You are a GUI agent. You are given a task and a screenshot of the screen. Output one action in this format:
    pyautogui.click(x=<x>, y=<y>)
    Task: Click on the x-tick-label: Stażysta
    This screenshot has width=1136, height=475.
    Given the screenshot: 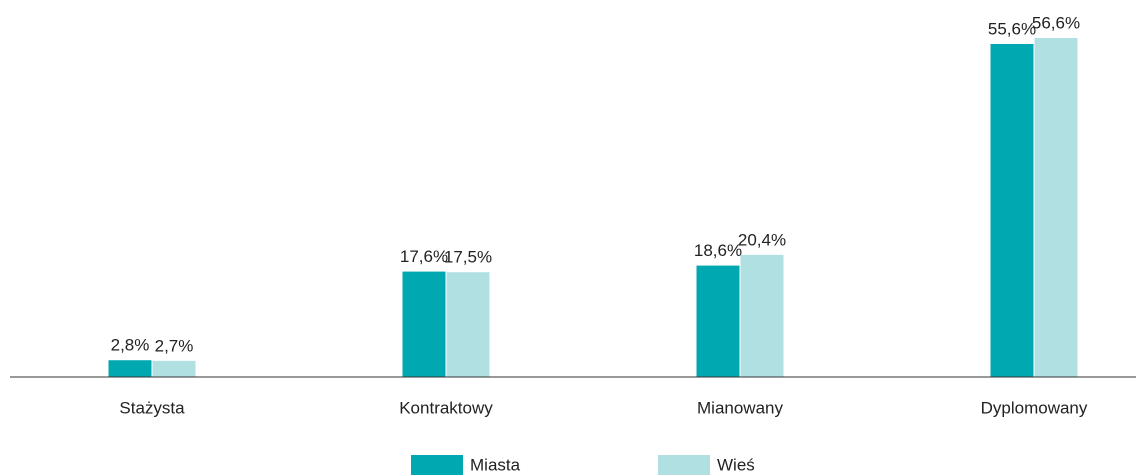 What is the action you would take?
    pyautogui.click(x=152, y=407)
    